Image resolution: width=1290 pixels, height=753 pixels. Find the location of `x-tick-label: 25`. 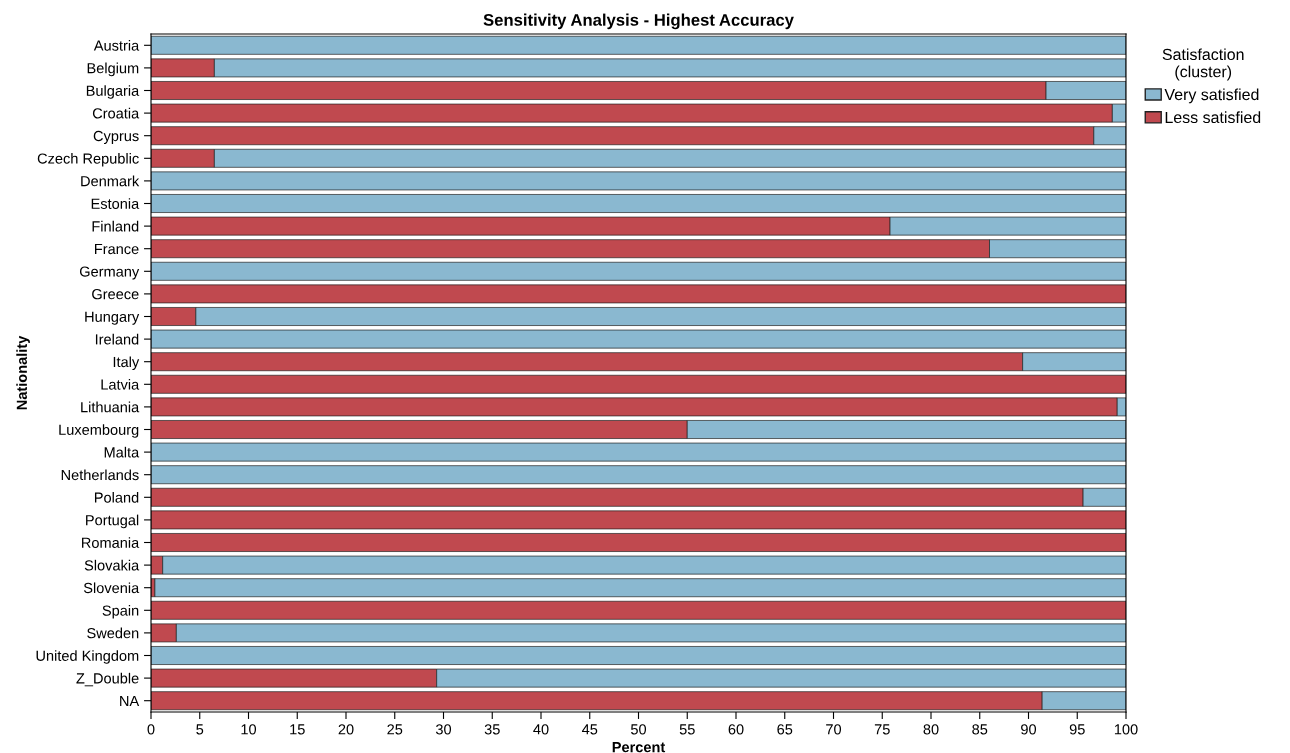

x-tick-label: 25 is located at coordinates (395, 729).